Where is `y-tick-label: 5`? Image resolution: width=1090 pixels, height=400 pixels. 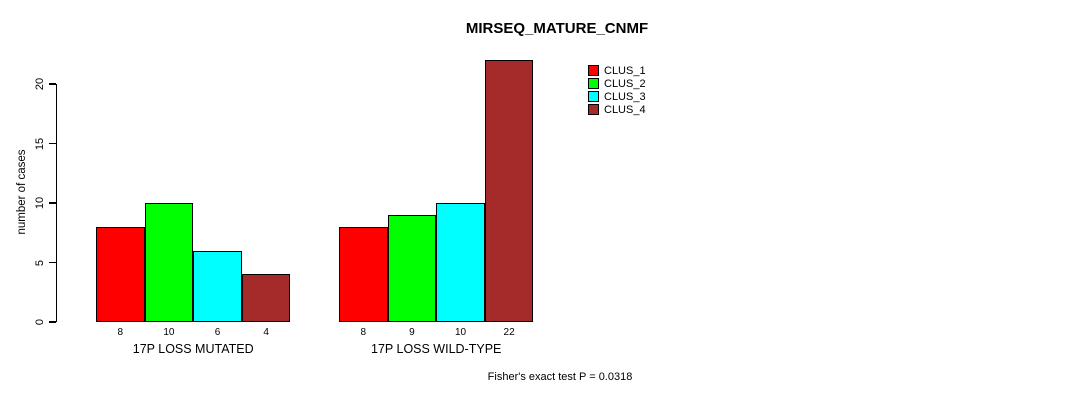 y-tick-label: 5 is located at coordinates (40, 262).